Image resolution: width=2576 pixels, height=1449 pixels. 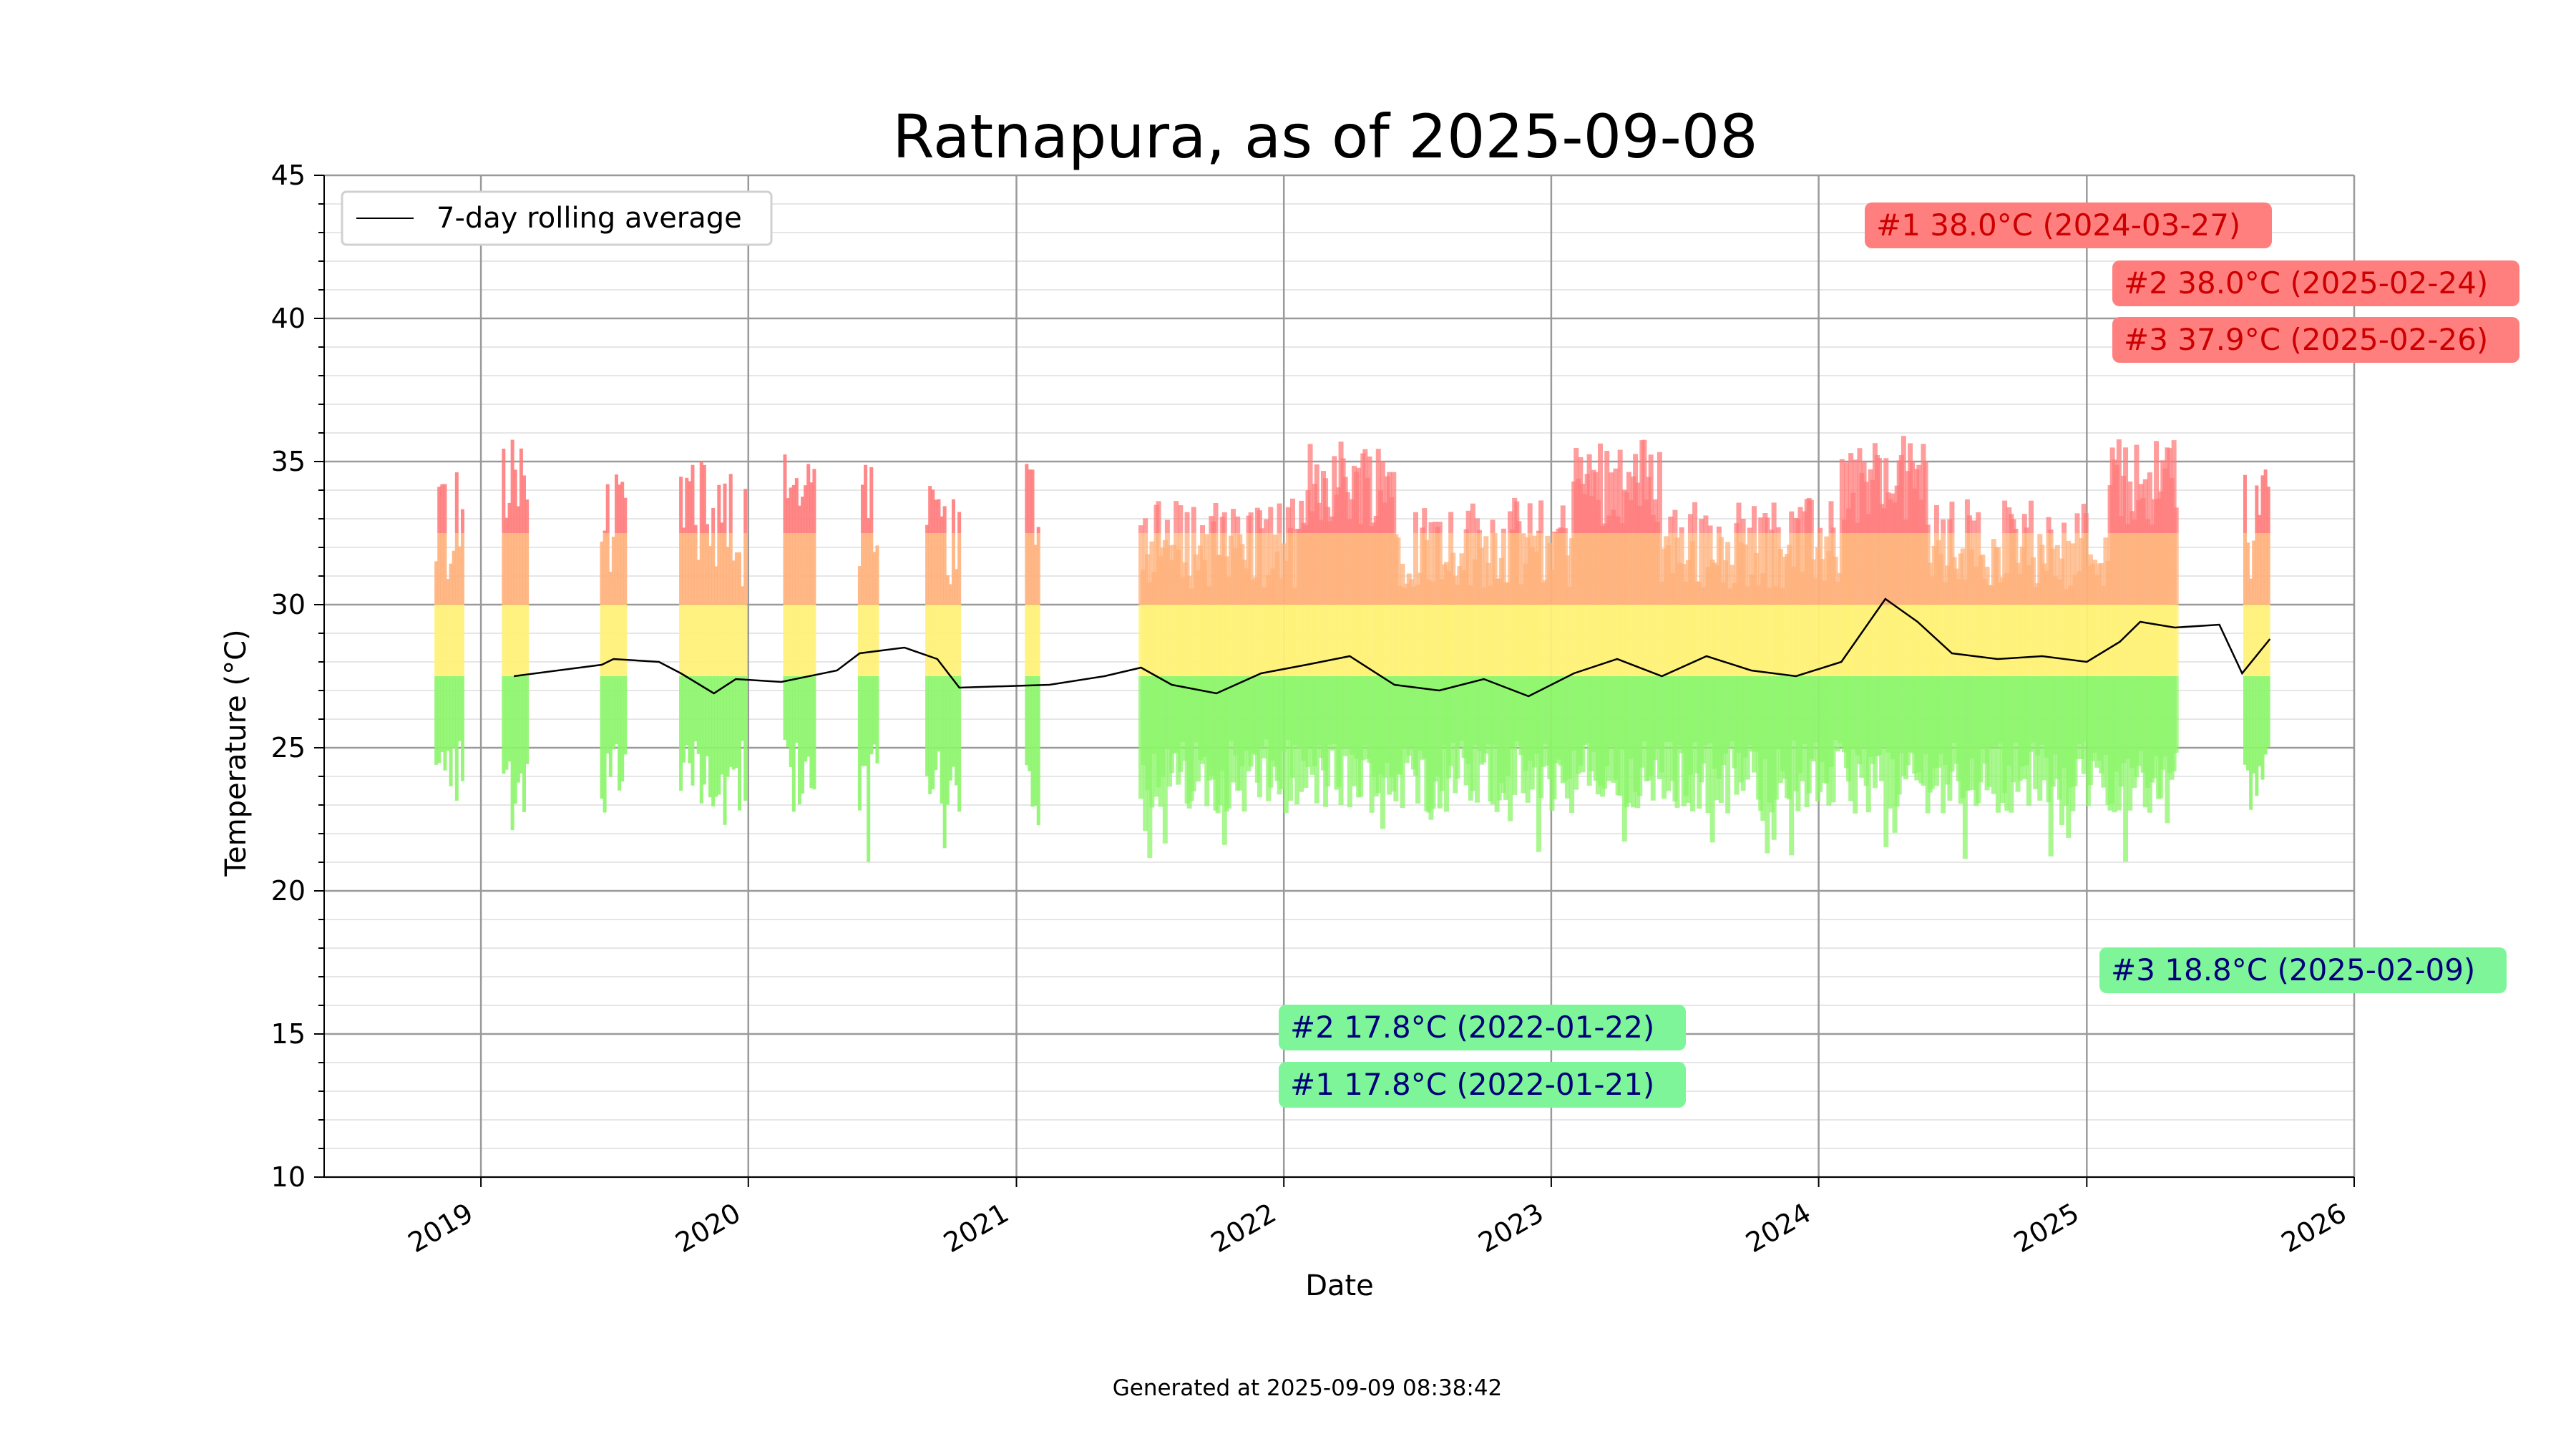 I want to click on x-tick-label: 2019, so click(x=441, y=1228).